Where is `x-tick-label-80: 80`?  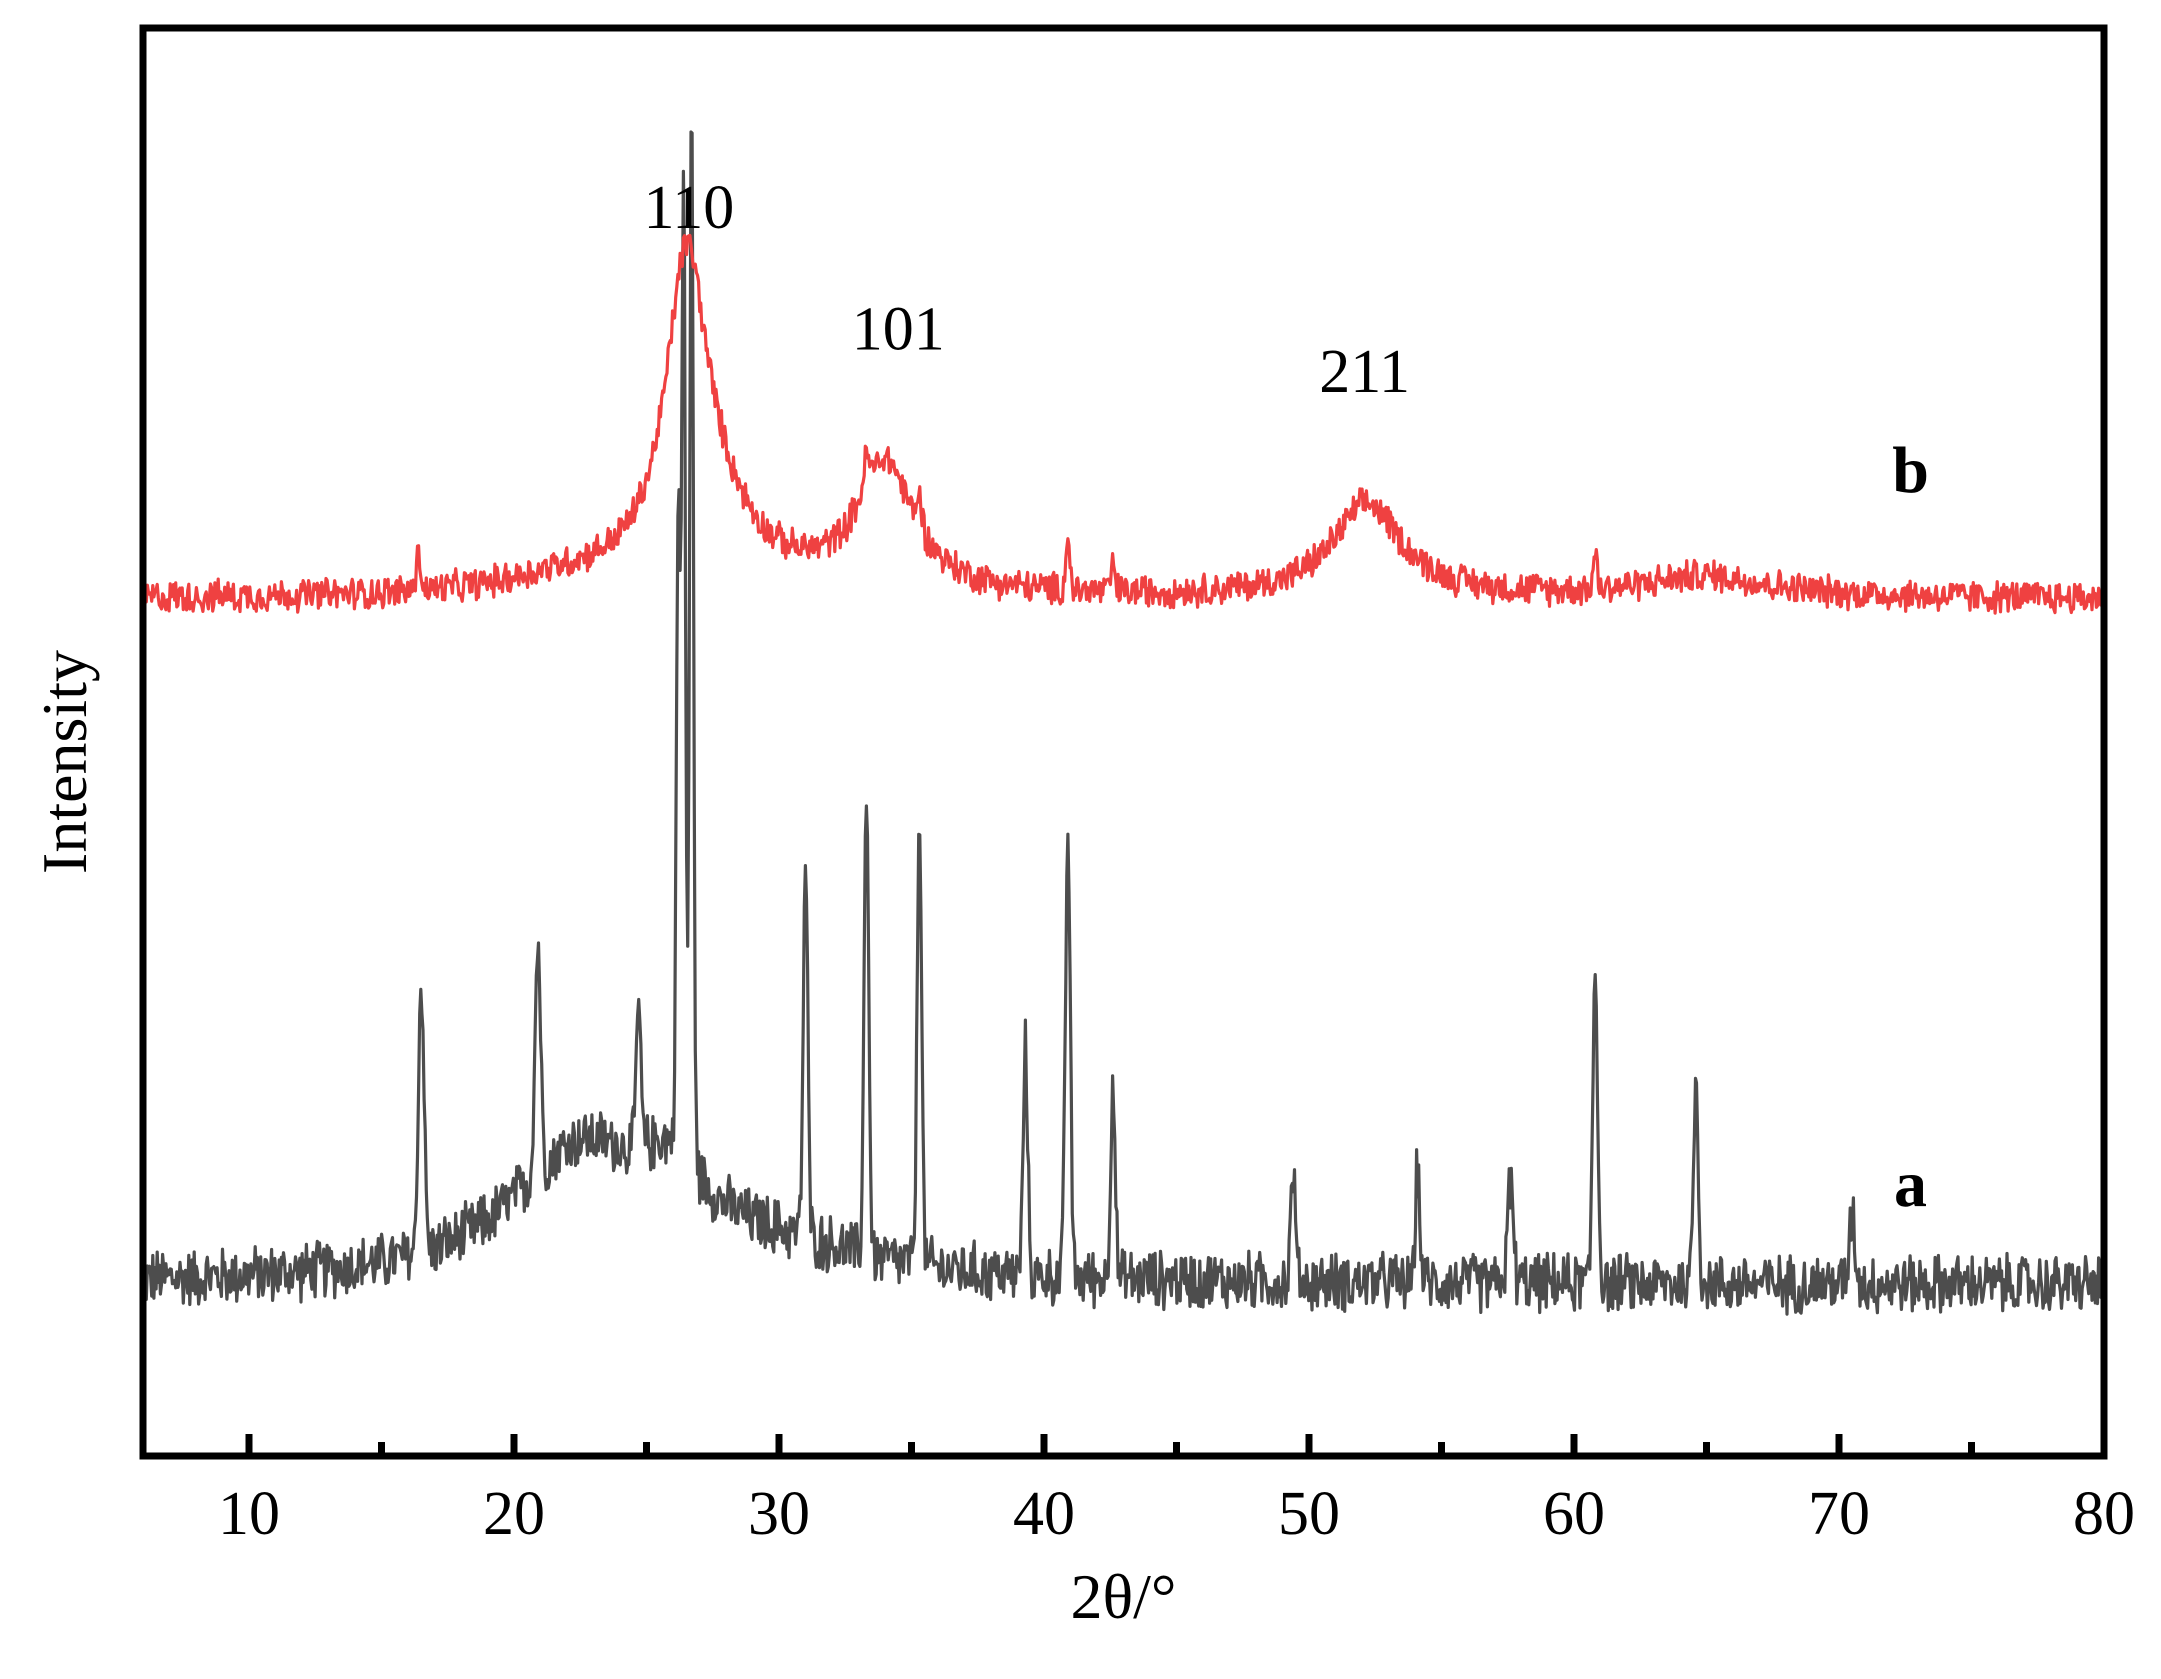 x-tick-label-80: 80 is located at coordinates (2104, 1514).